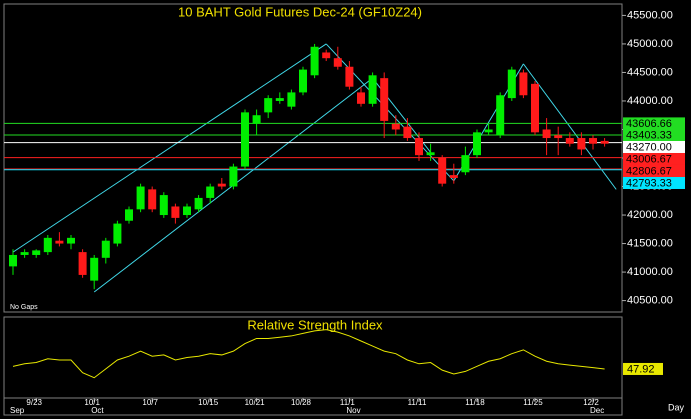  What do you see at coordinates (301, 402) in the screenshot?
I see `x-tick-label: 10/28` at bounding box center [301, 402].